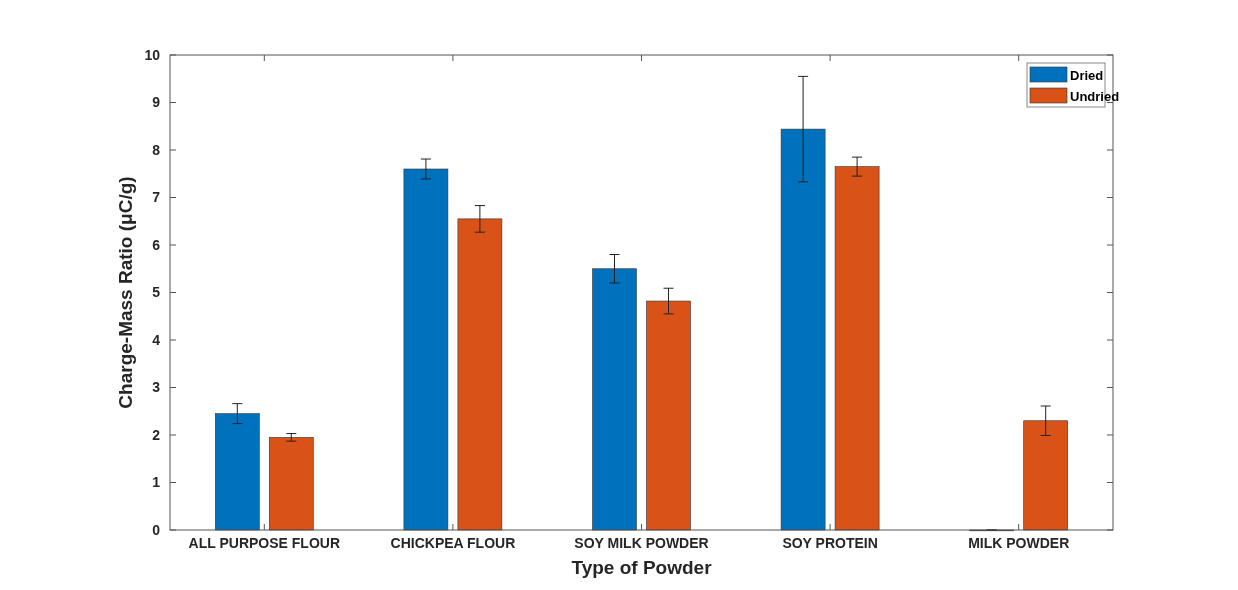  What do you see at coordinates (453, 543) in the screenshot?
I see `x-tick-label: CHICKPEA FLOUR` at bounding box center [453, 543].